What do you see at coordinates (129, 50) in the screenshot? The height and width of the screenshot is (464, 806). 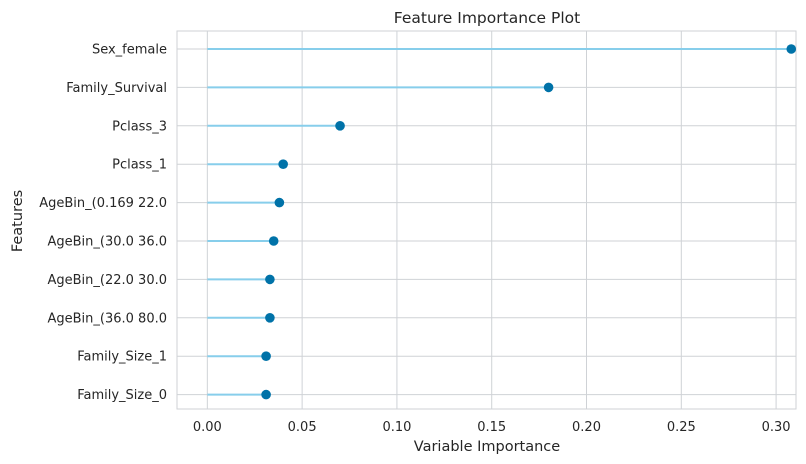 I see `y-tick-label: Sex_female` at bounding box center [129, 50].